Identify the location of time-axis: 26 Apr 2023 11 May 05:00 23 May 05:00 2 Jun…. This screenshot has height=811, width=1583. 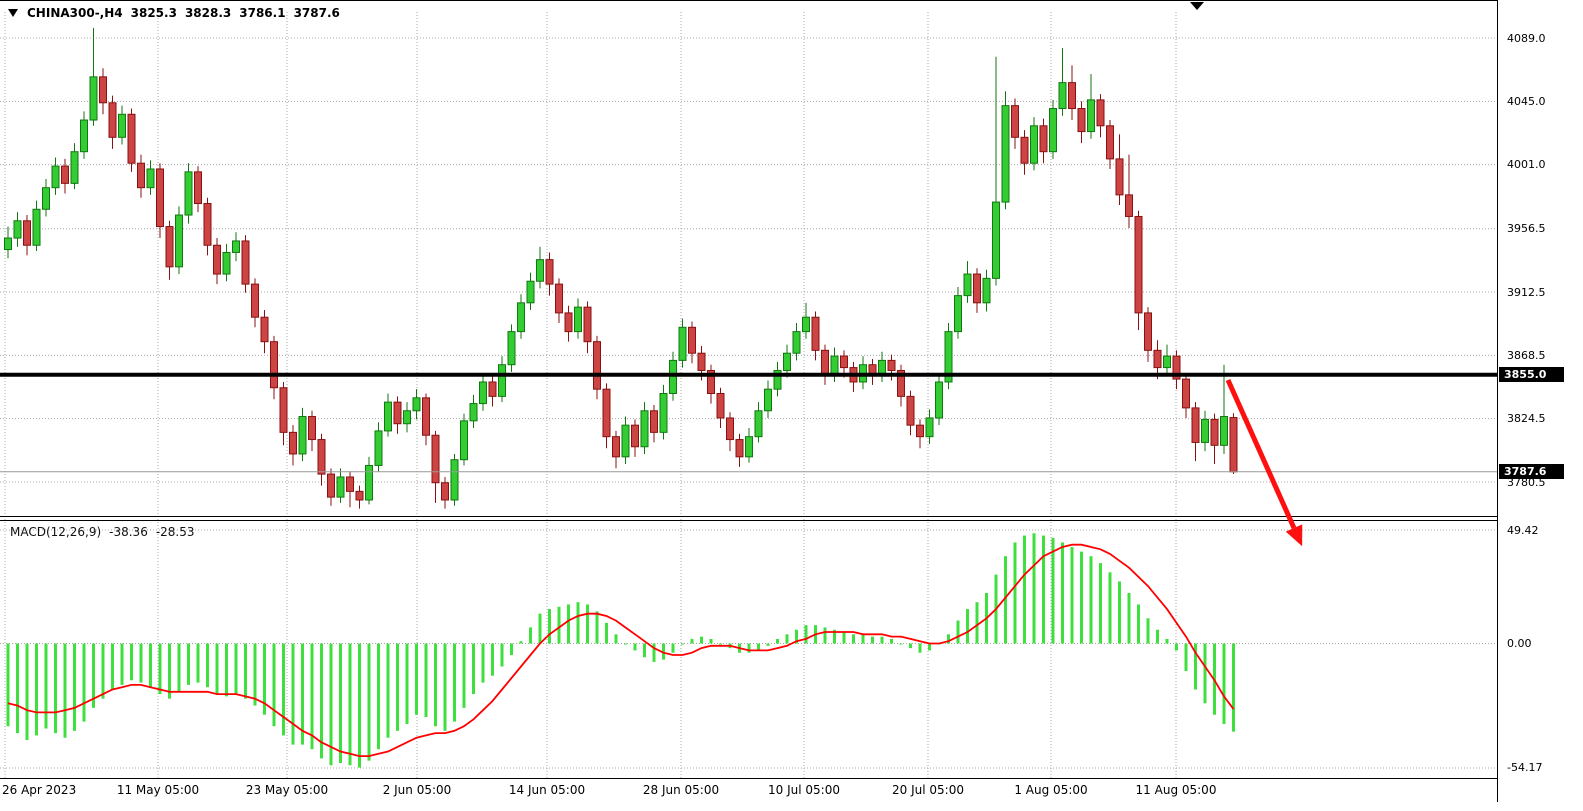
(748, 790).